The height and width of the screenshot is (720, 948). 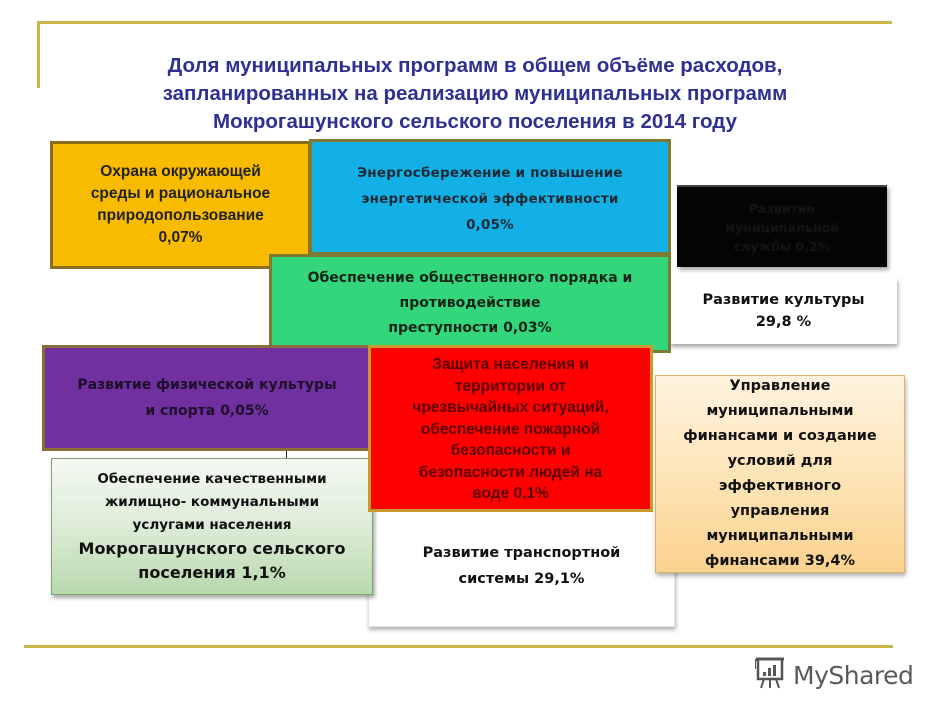 What do you see at coordinates (212, 548) in the screenshot?
I see `program-label: Мокрогашунского сельского` at bounding box center [212, 548].